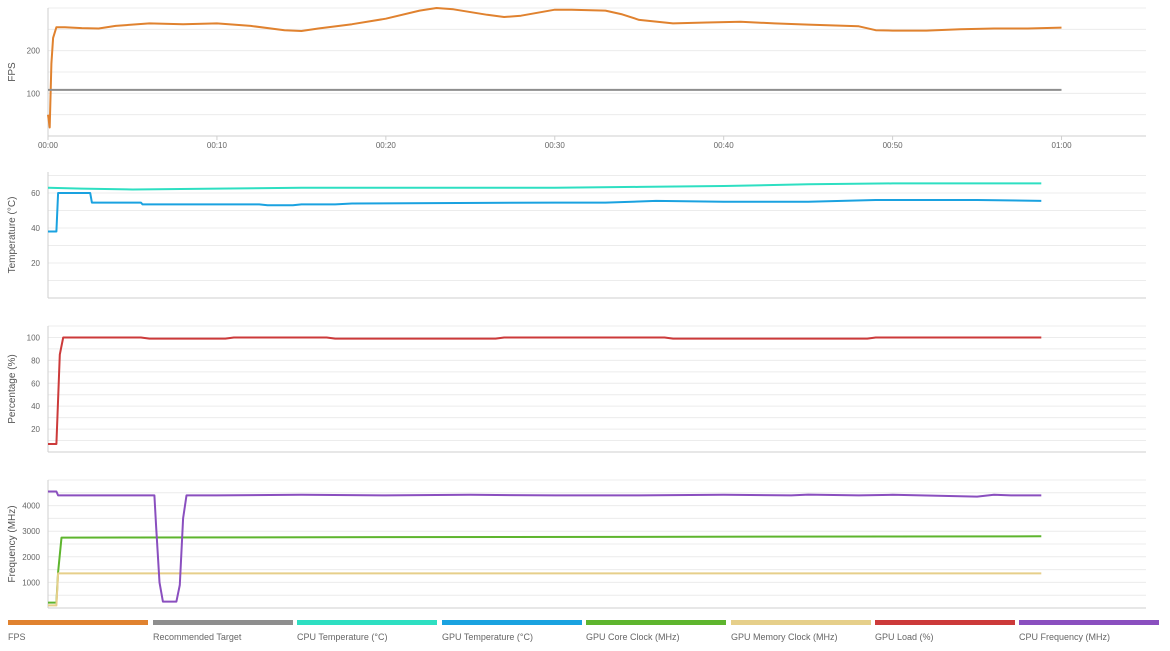 The image size is (1170, 651). Describe the element at coordinates (342, 637) in the screenshot. I see `legend-label: CPU Temperature (°C)` at that location.